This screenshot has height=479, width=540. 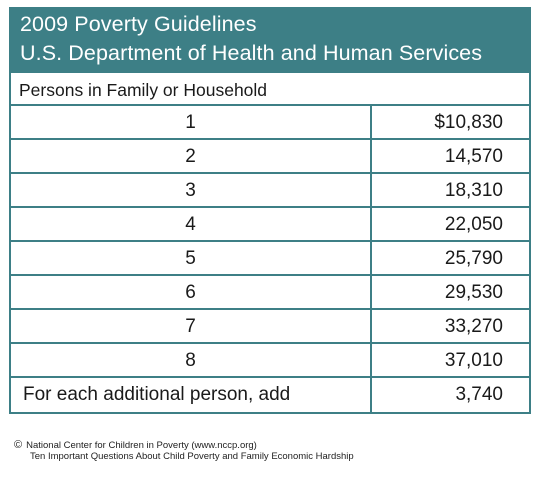 What do you see at coordinates (473, 224) in the screenshot?
I see `amount-cell: 22,050` at bounding box center [473, 224].